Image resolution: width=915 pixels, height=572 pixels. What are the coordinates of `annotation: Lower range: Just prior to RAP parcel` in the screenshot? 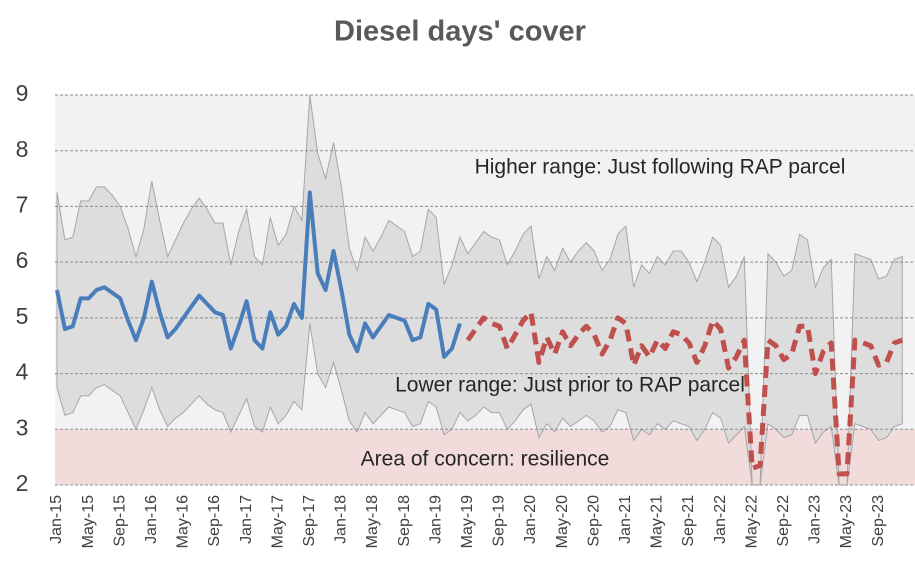 It's located at (570, 385).